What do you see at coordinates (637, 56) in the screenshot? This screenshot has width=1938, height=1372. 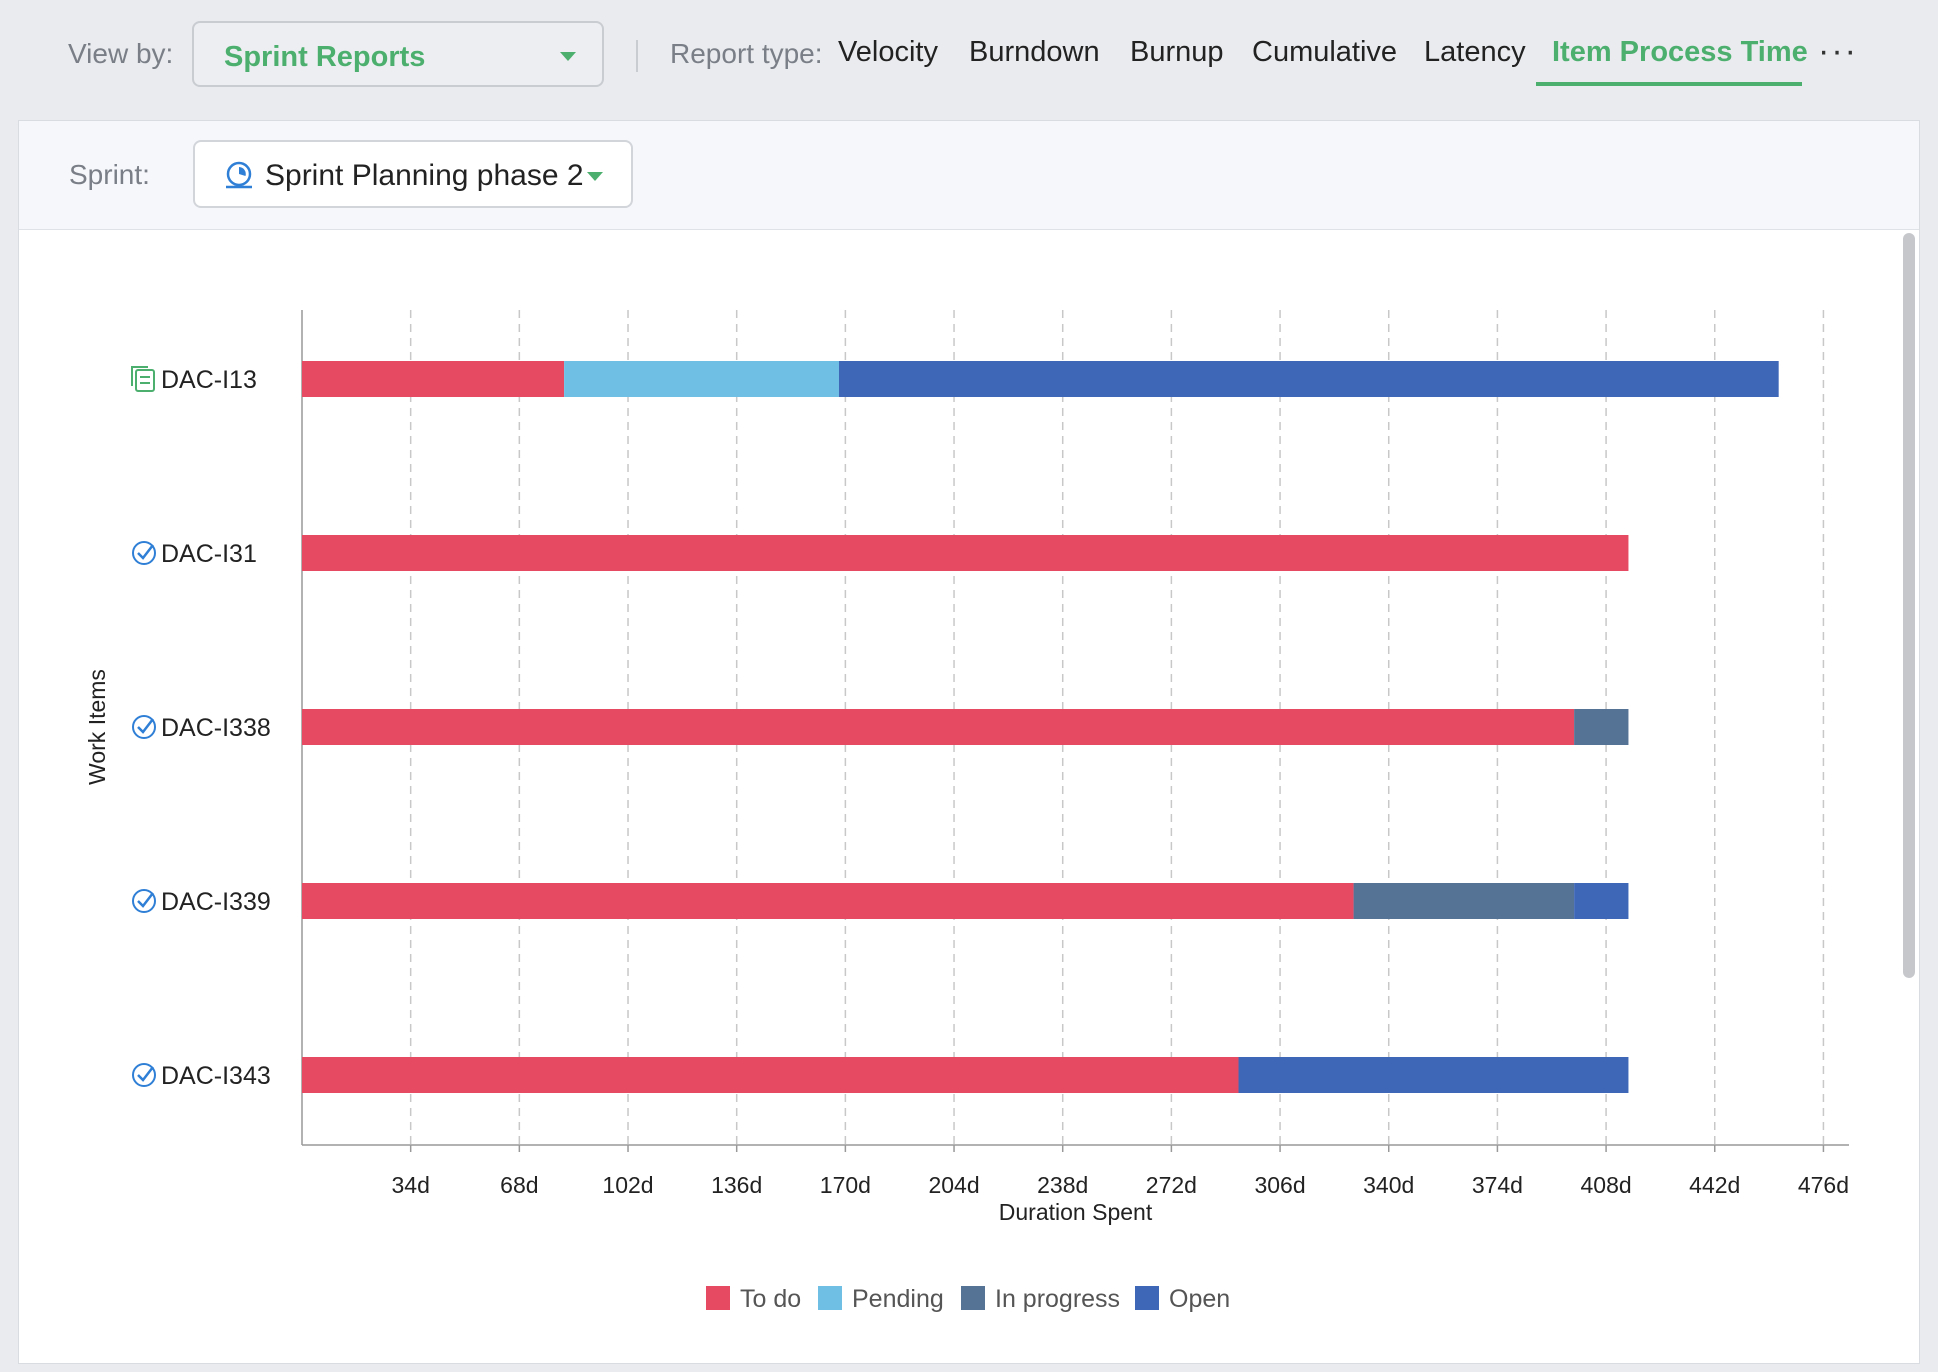 I see `toolbar-divider` at bounding box center [637, 56].